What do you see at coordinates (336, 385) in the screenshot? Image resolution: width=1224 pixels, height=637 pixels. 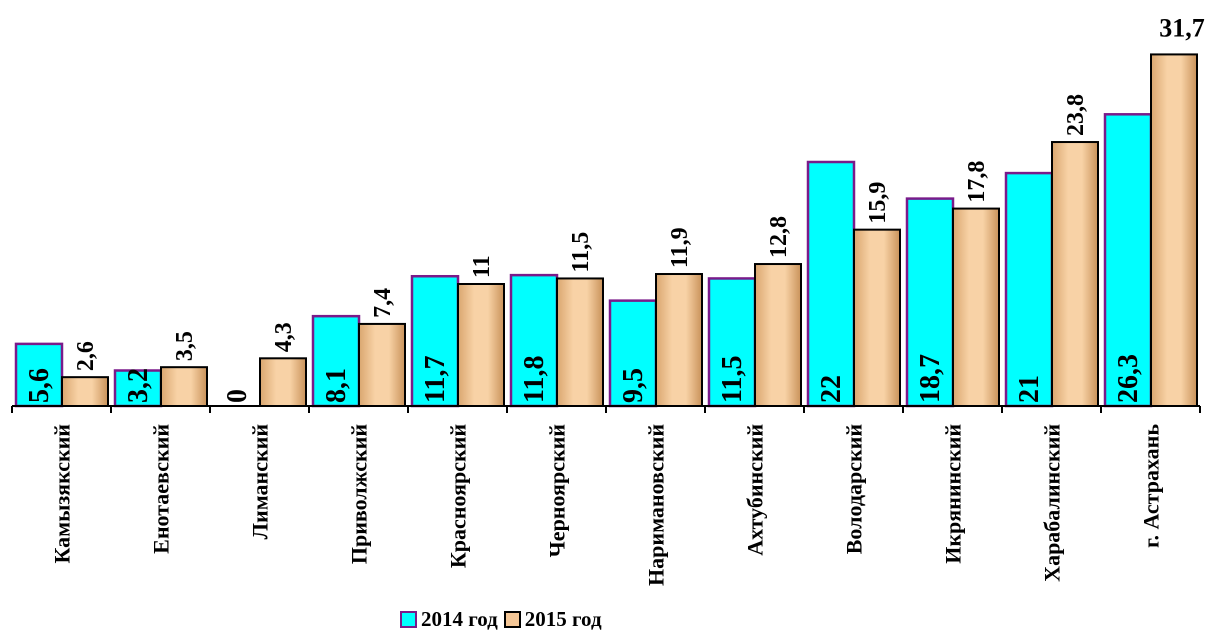 I see `data-label-2014: 8,1` at bounding box center [336, 385].